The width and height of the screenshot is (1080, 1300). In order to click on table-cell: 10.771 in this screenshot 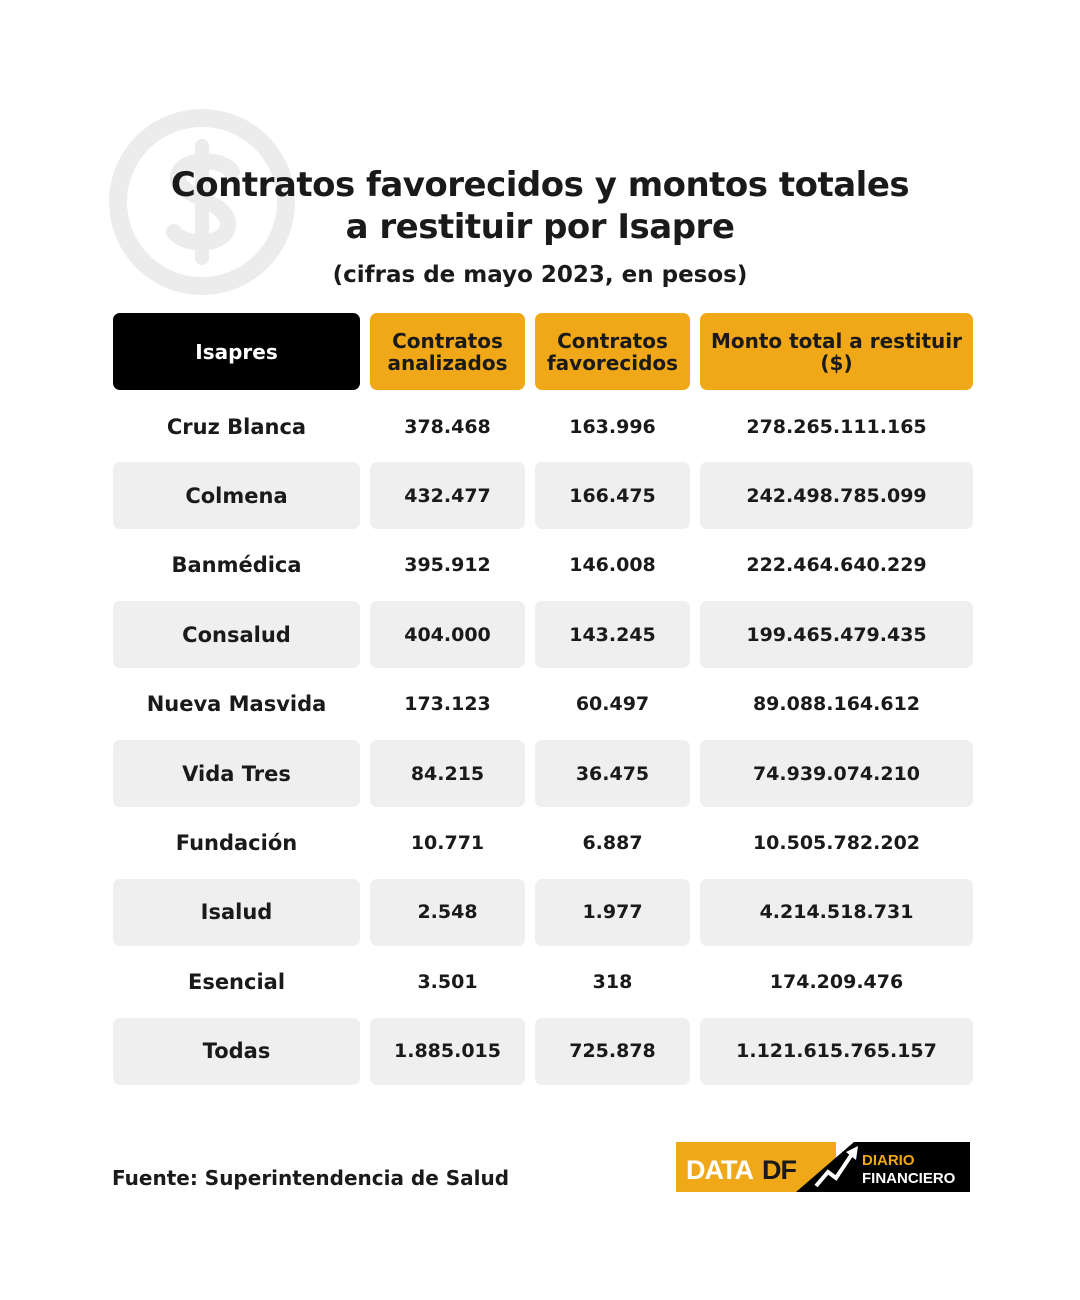, I will do `click(447, 842)`.